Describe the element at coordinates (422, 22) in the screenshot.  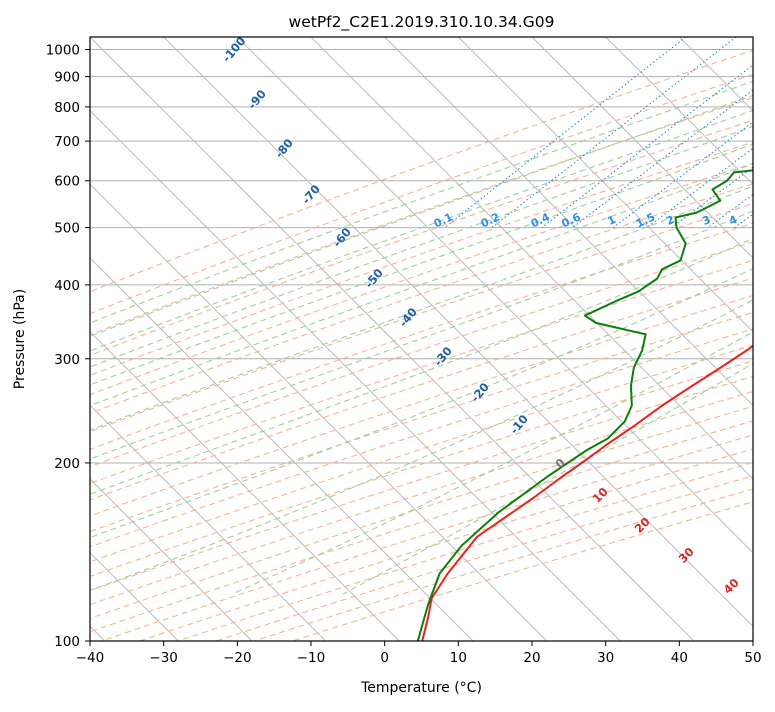
I see `chart-title: wetPf2_C2E1.2019.310.10.34.G09` at that location.